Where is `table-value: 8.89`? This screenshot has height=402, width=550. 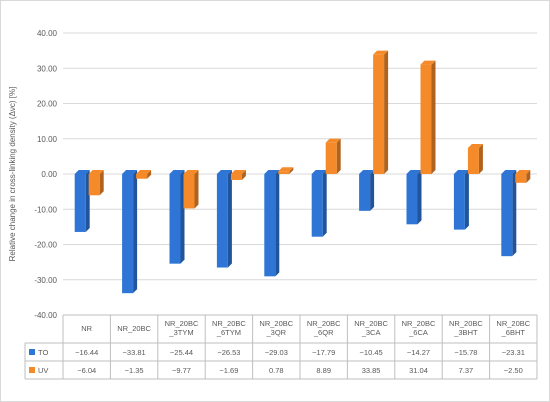
table-value: 8.89 is located at coordinates (323, 370).